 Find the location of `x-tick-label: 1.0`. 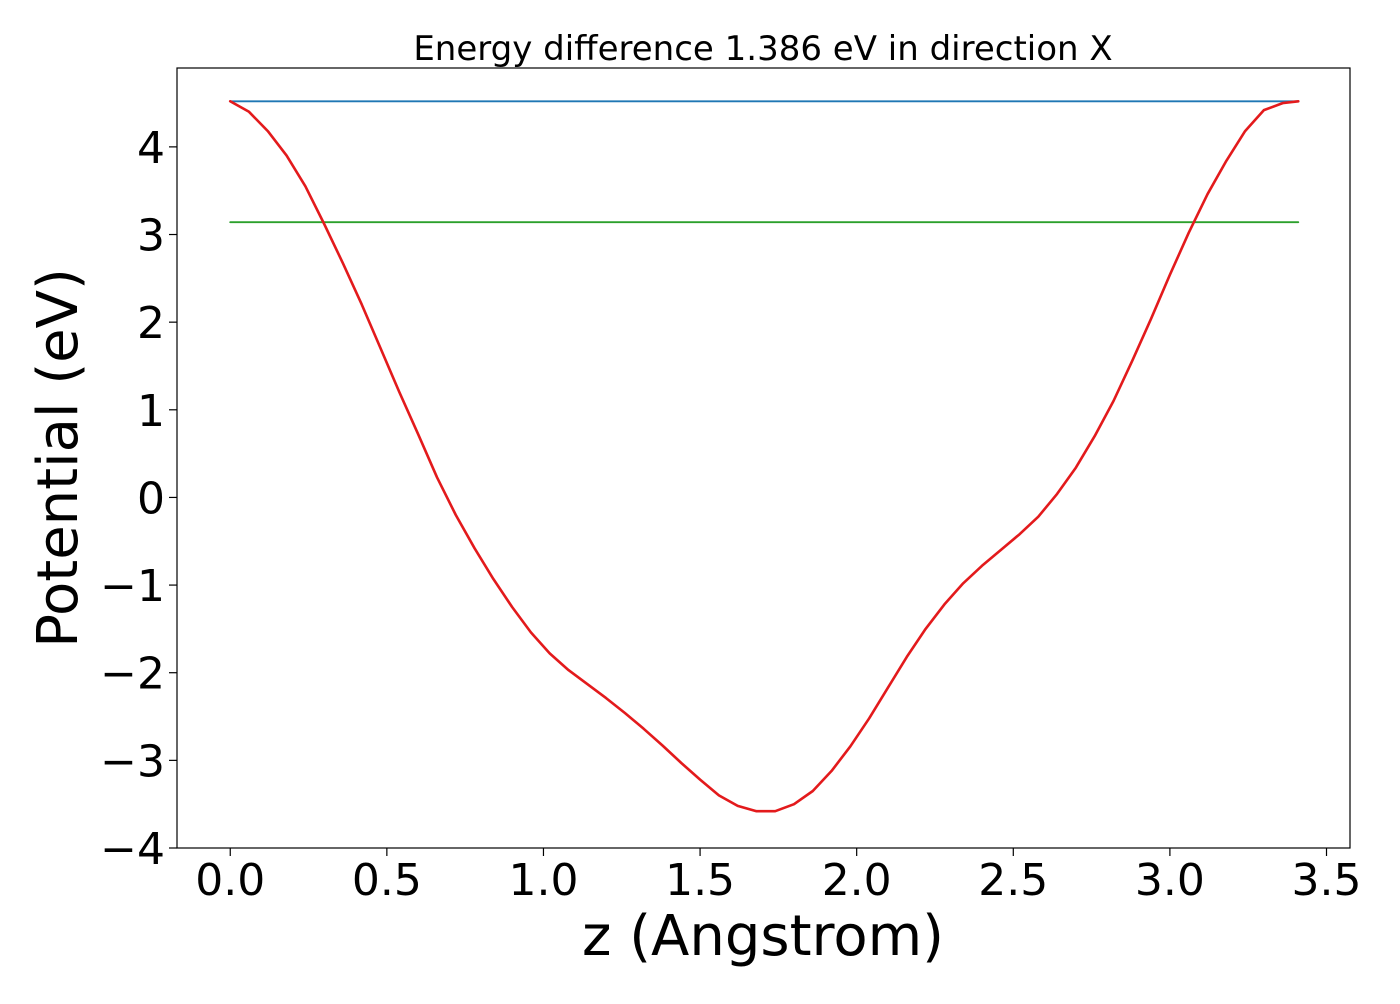

x-tick-label: 1.0 is located at coordinates (543, 880).